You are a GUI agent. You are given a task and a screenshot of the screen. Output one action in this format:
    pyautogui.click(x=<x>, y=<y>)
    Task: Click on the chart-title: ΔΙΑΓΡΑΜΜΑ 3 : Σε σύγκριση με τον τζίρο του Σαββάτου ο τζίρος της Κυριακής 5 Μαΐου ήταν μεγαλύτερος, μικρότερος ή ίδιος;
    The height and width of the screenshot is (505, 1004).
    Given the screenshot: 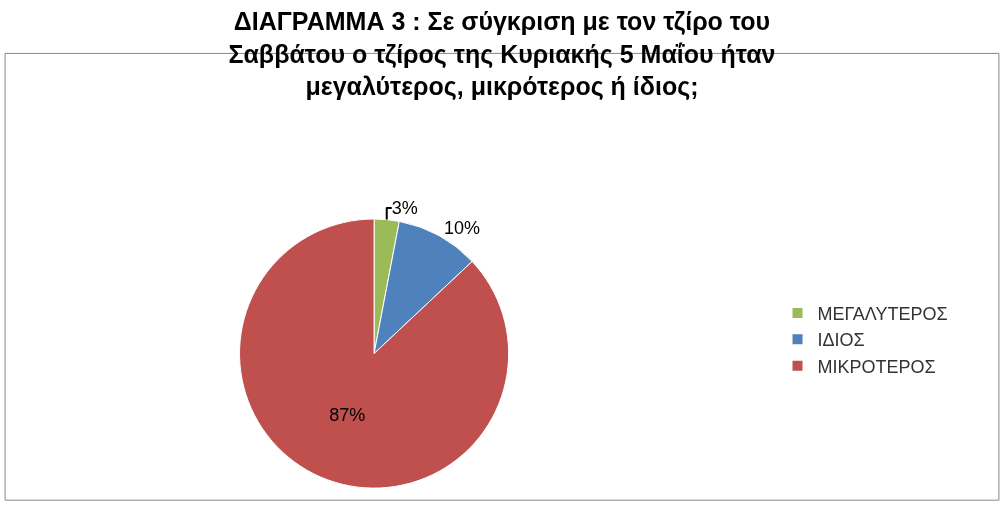 What is the action you would take?
    pyautogui.click(x=502, y=54)
    